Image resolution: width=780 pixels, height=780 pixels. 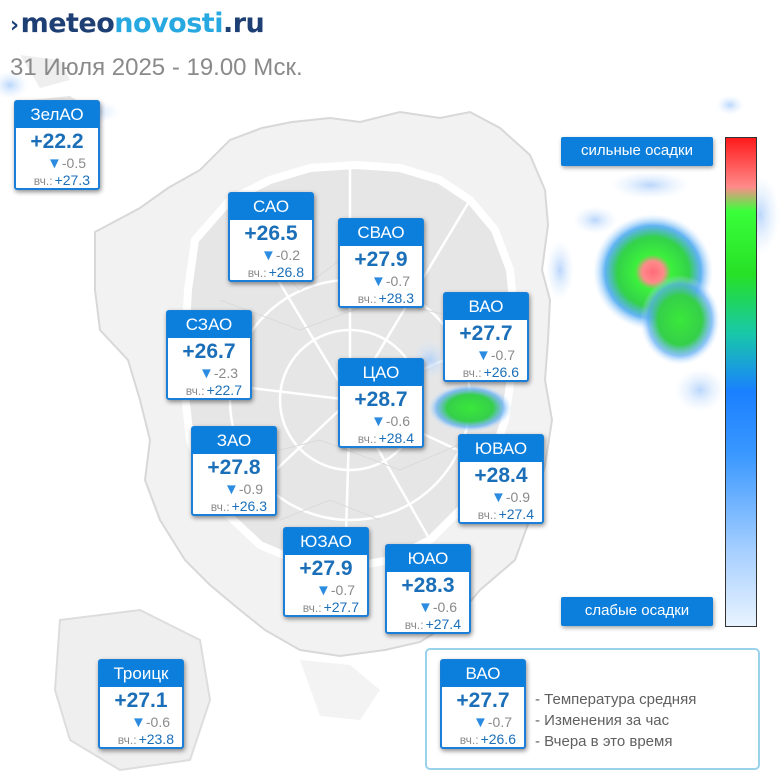 I want to click on district-change: ▼-2.3, so click(x=218, y=373).